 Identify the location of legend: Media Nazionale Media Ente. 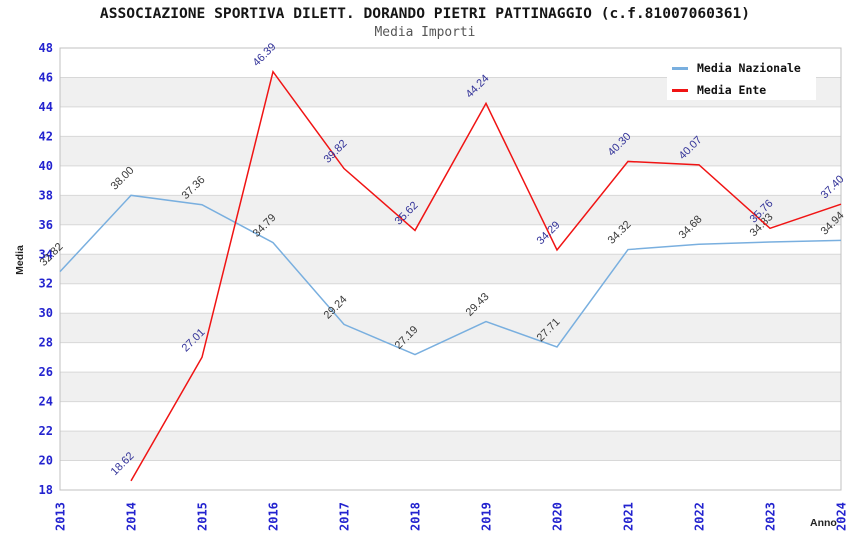
(741, 75).